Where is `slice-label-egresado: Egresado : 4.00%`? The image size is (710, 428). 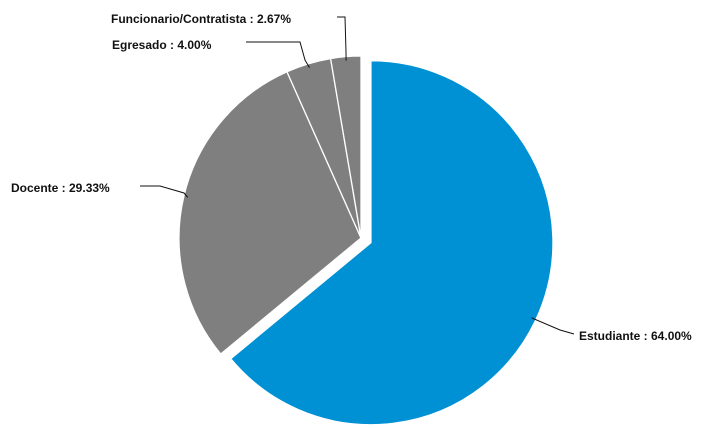
slice-label-egresado: Egresado : 4.00% is located at coordinates (162, 45).